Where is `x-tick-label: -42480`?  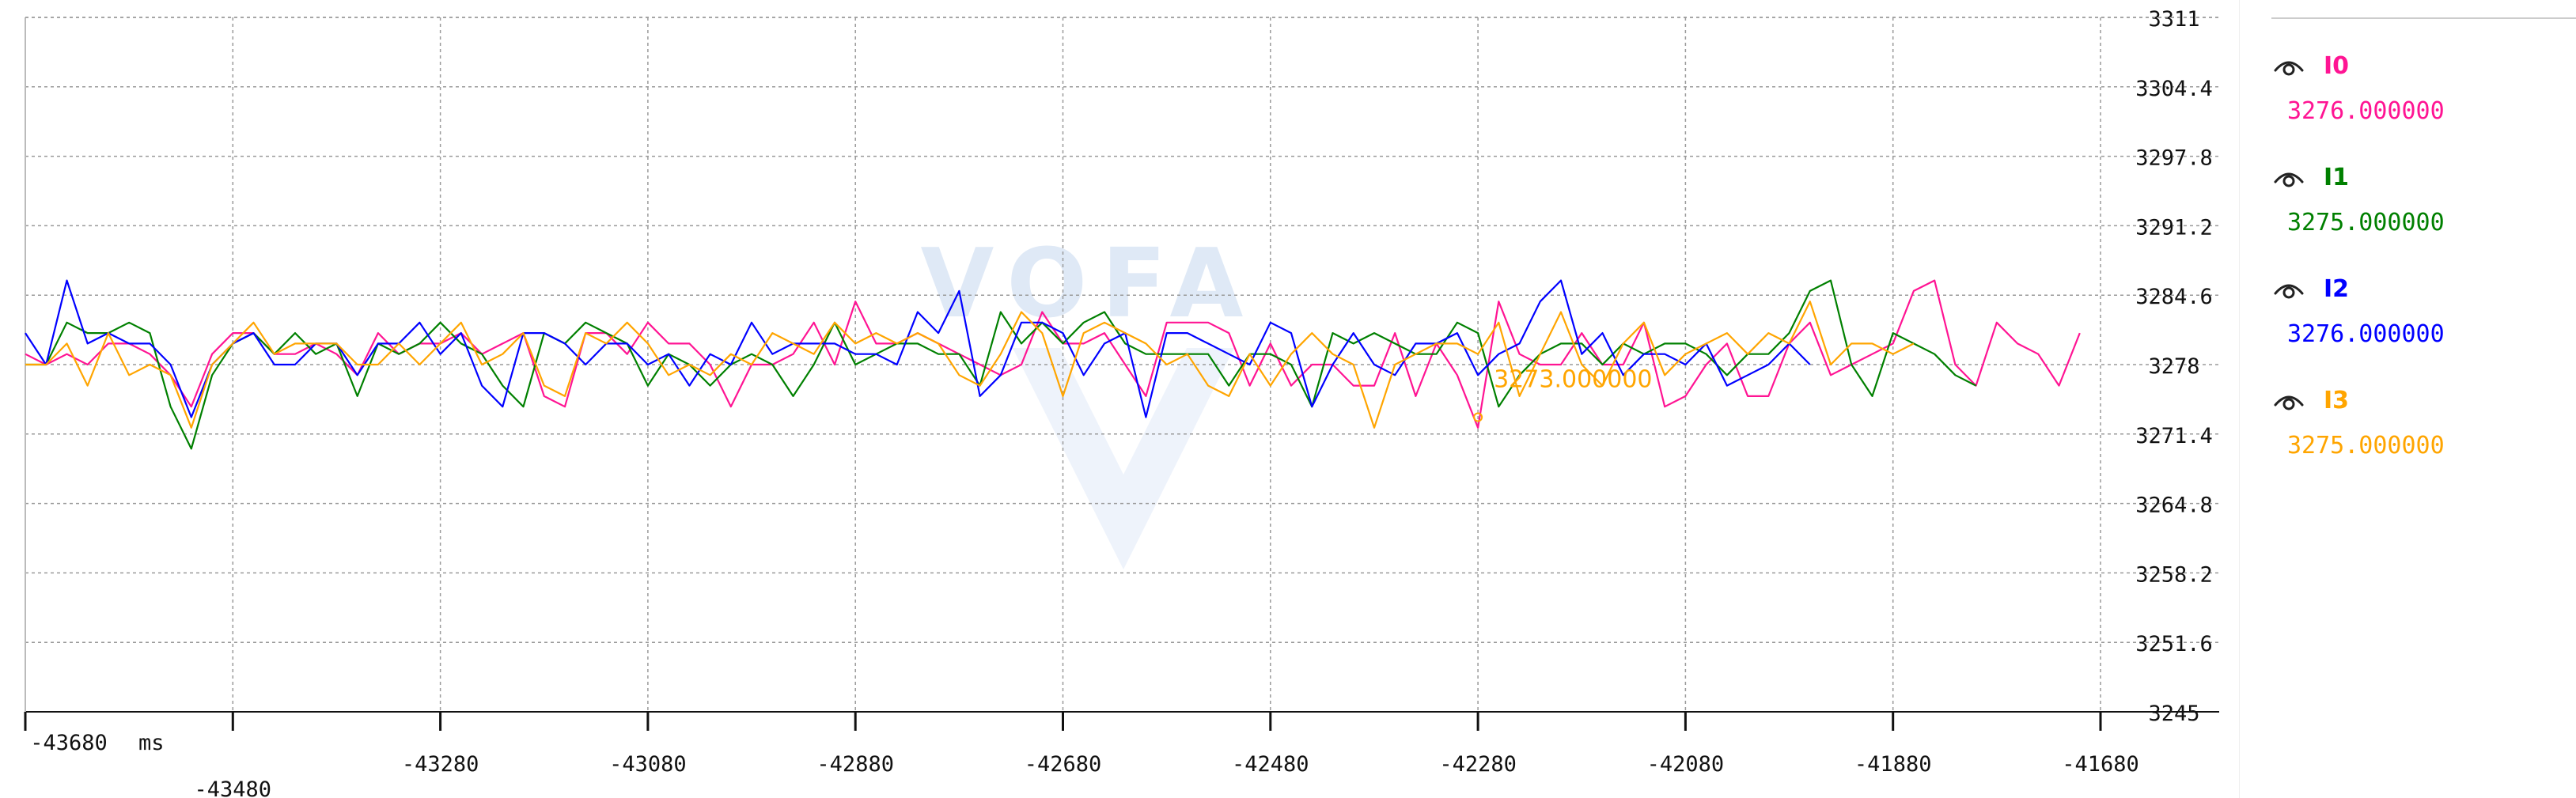
x-tick-label: -42480 is located at coordinates (1270, 764).